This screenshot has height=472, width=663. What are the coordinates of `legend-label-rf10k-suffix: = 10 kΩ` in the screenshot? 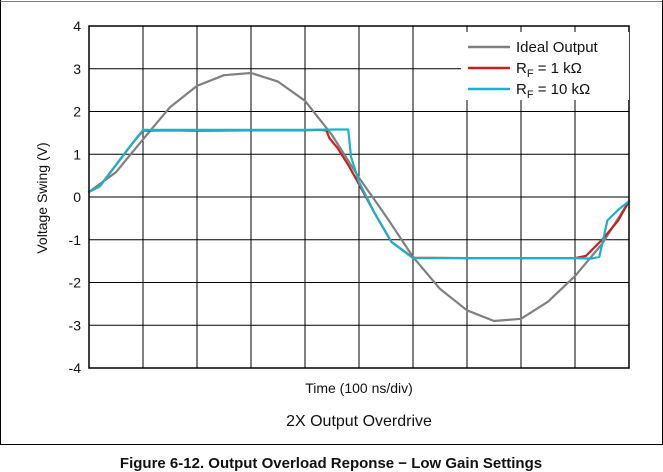 It's located at (562, 89).